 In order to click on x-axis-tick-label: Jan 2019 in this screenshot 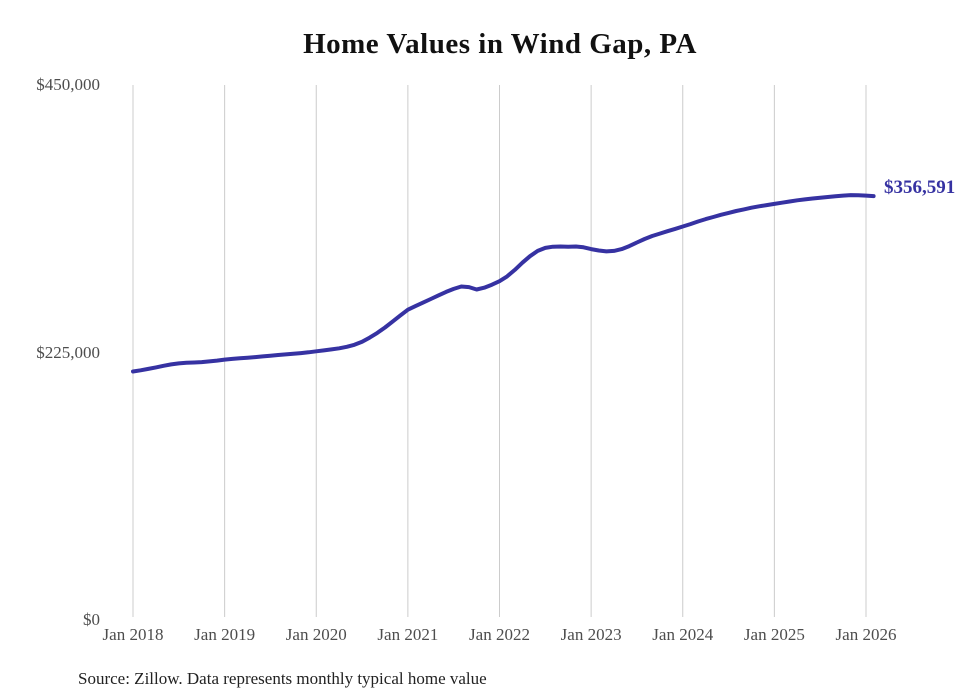, I will do `click(225, 634)`.